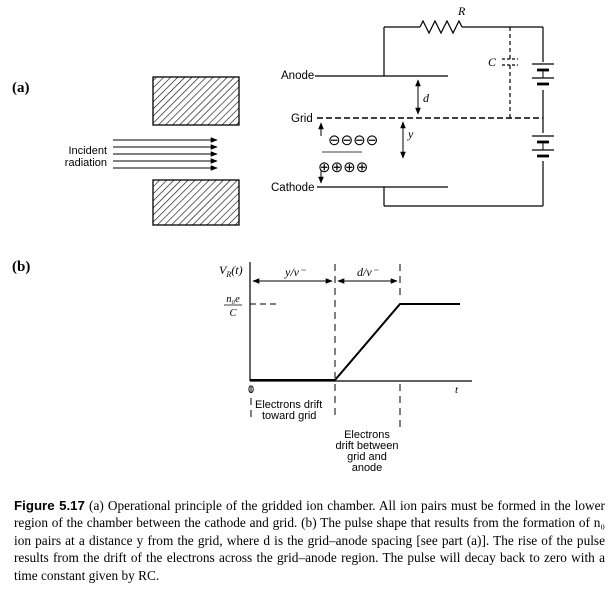  Describe the element at coordinates (426, 98) in the screenshot. I see `gap-d-label: d` at that location.